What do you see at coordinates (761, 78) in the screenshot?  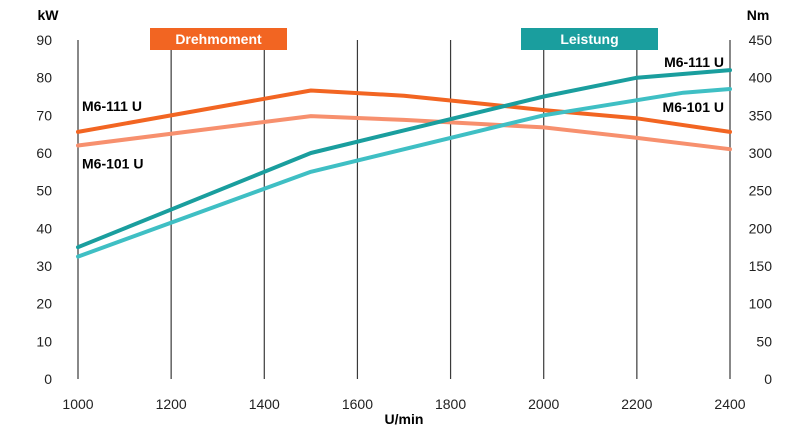 I see `right-tick-label: 400` at bounding box center [761, 78].